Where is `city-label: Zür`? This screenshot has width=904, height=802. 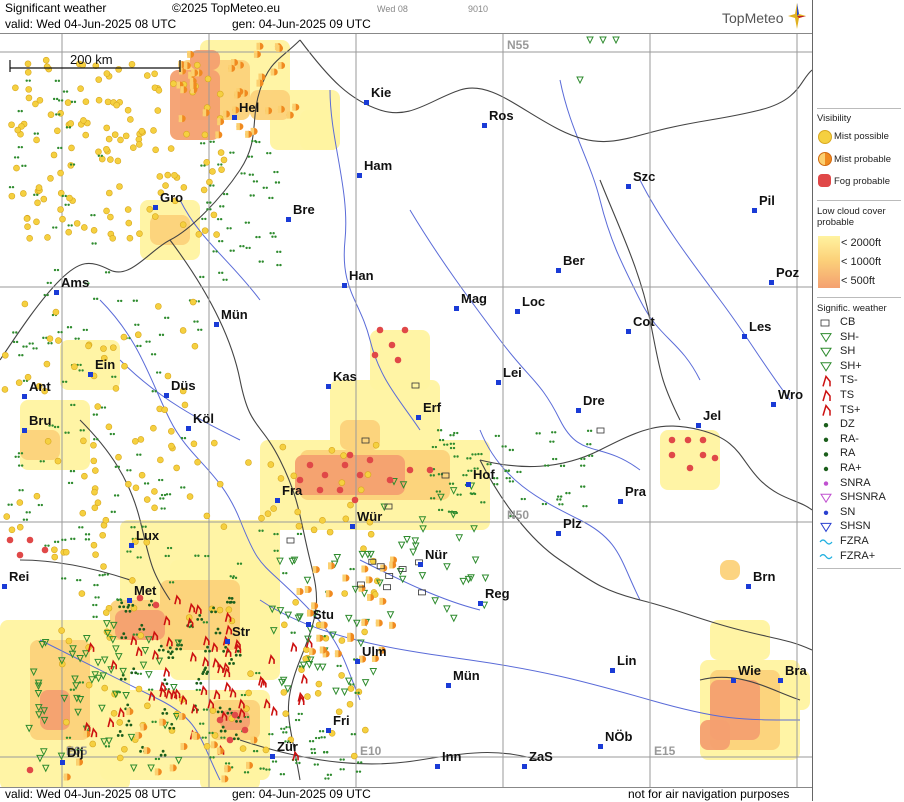
city-label: Zür is located at coordinates (287, 746).